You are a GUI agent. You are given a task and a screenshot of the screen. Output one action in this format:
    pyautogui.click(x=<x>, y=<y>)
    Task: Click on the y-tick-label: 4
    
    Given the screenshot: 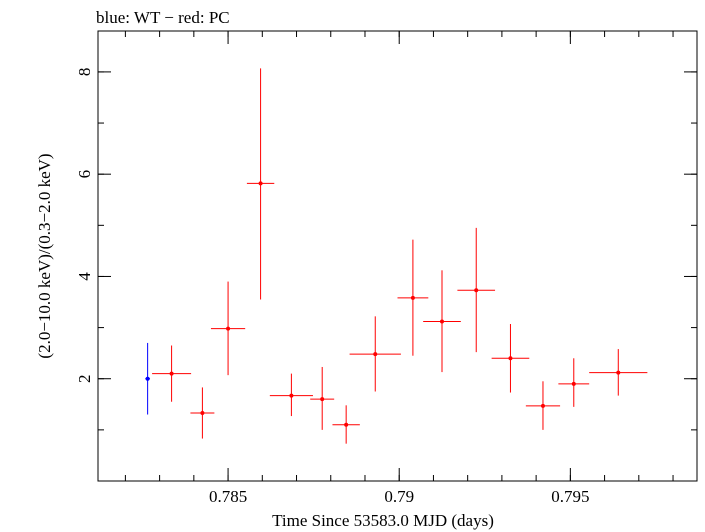 What is the action you would take?
    pyautogui.click(x=84, y=276)
    